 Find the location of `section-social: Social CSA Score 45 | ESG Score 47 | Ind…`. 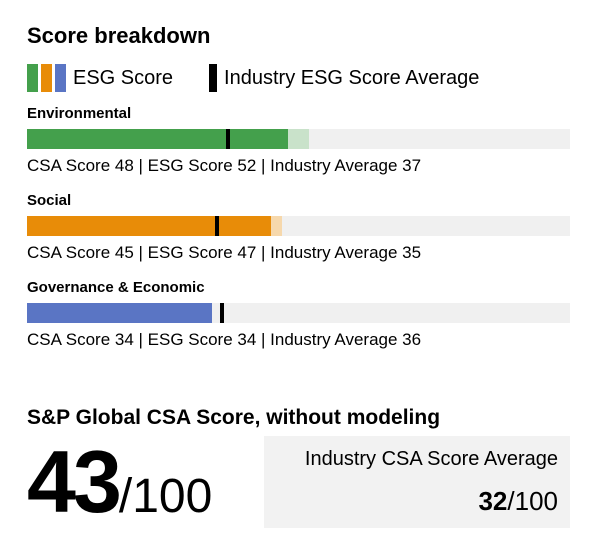

section-social: Social CSA Score 45 | ESG Score 47 | Ind… is located at coordinates (298, 227).